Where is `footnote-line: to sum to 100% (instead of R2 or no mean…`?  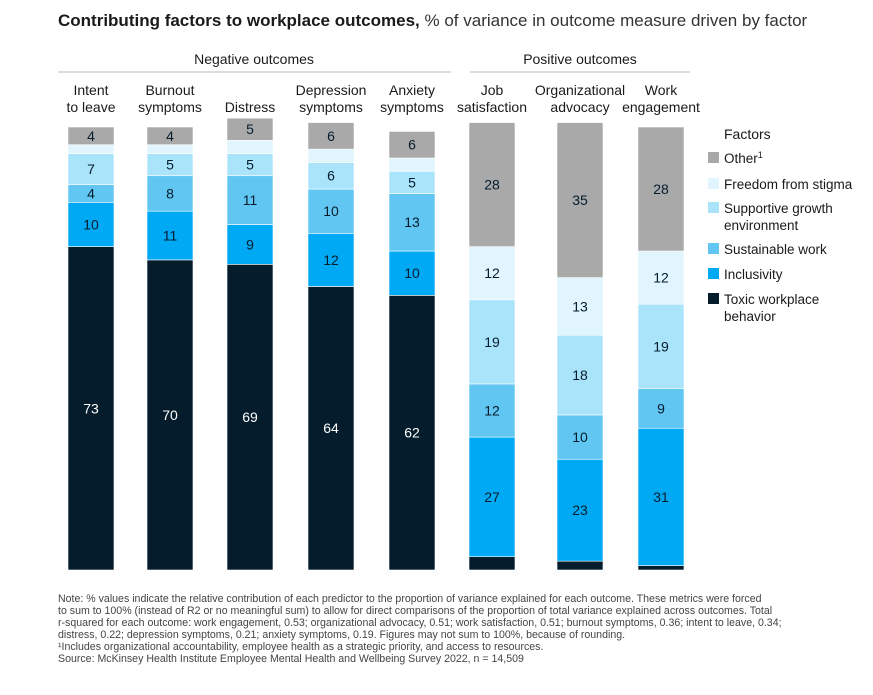 footnote-line: to sum to 100% (instead of R2 or no mean… is located at coordinates (415, 611).